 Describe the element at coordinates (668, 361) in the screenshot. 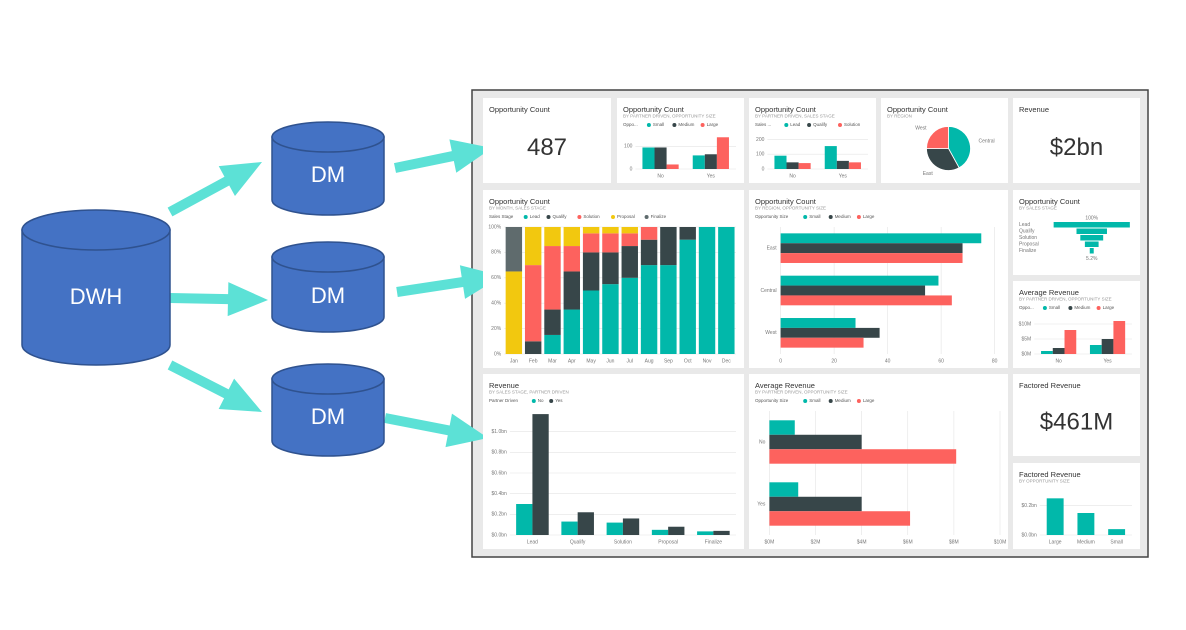

I see `x-tick-label: Sep` at that location.